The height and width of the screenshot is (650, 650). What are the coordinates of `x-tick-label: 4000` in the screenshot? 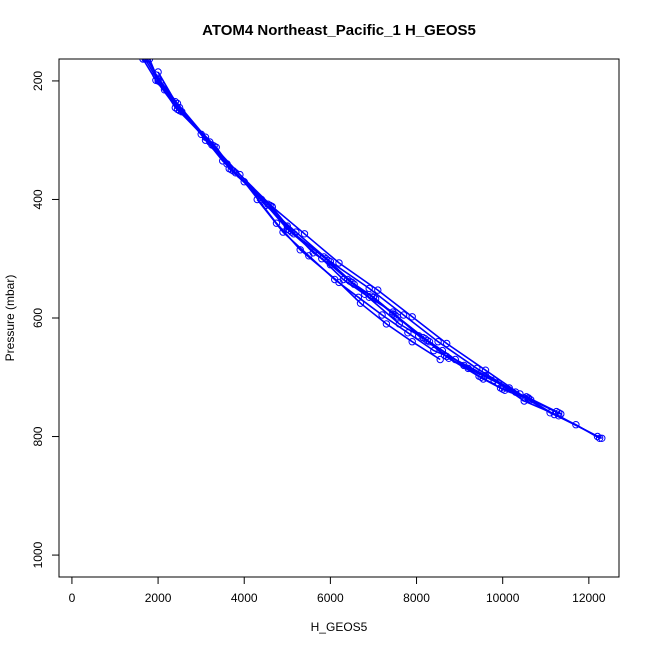 It's located at (244, 598).